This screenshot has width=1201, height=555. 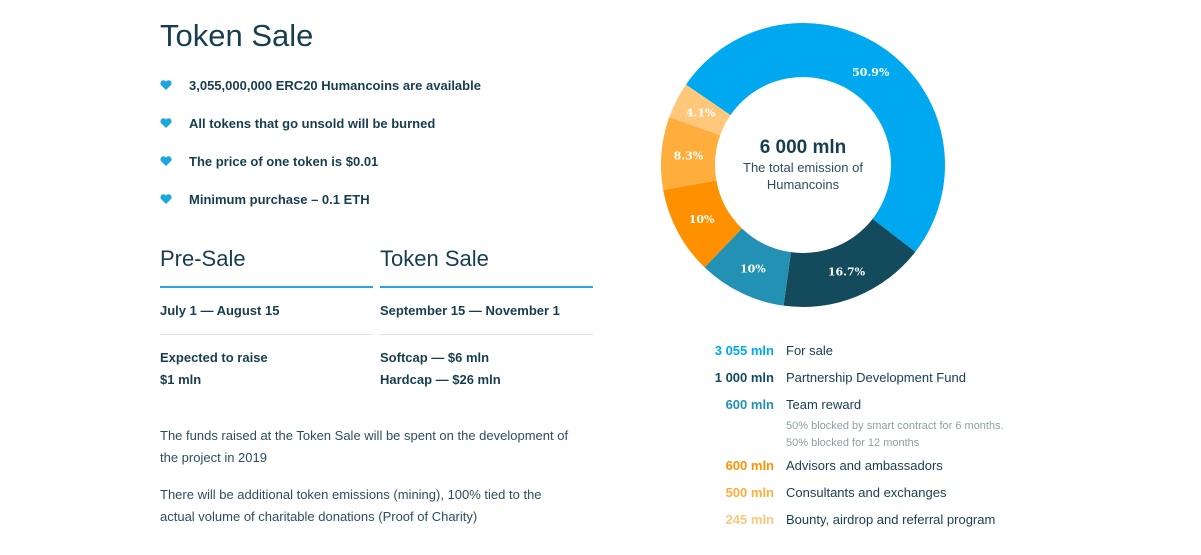 What do you see at coordinates (866, 492) in the screenshot?
I see `legend-label: Consultants and exchanges` at bounding box center [866, 492].